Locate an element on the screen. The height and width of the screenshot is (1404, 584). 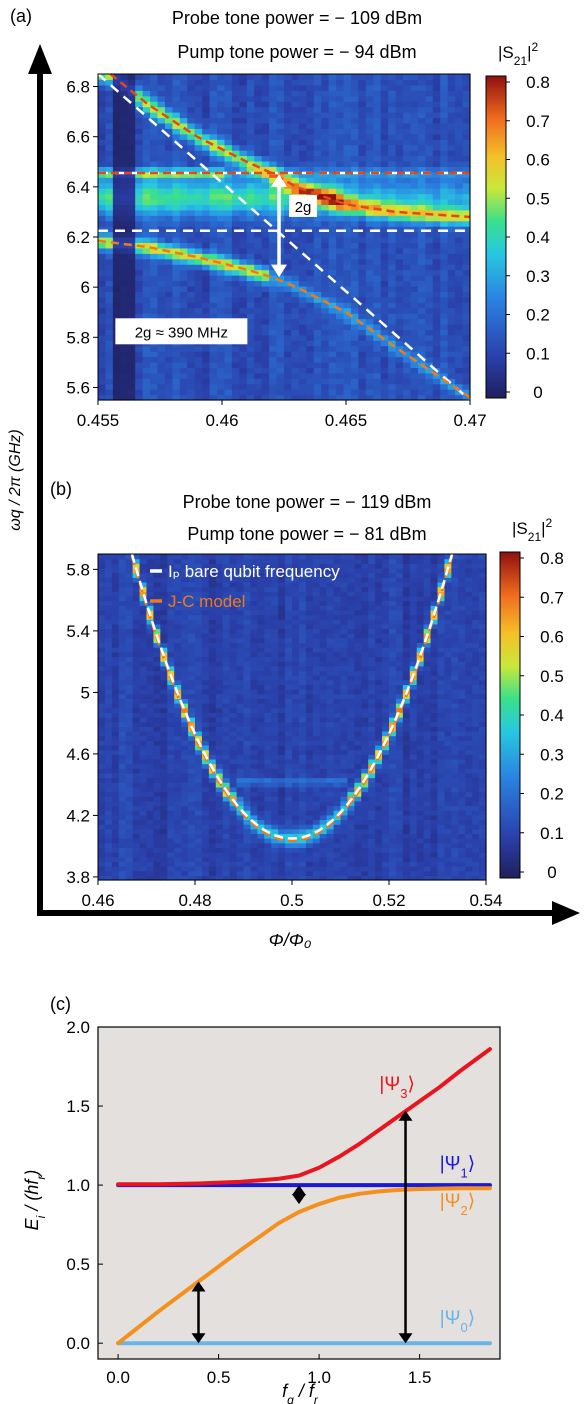
colorbar-tick-label: 0.4 is located at coordinates (538, 237).